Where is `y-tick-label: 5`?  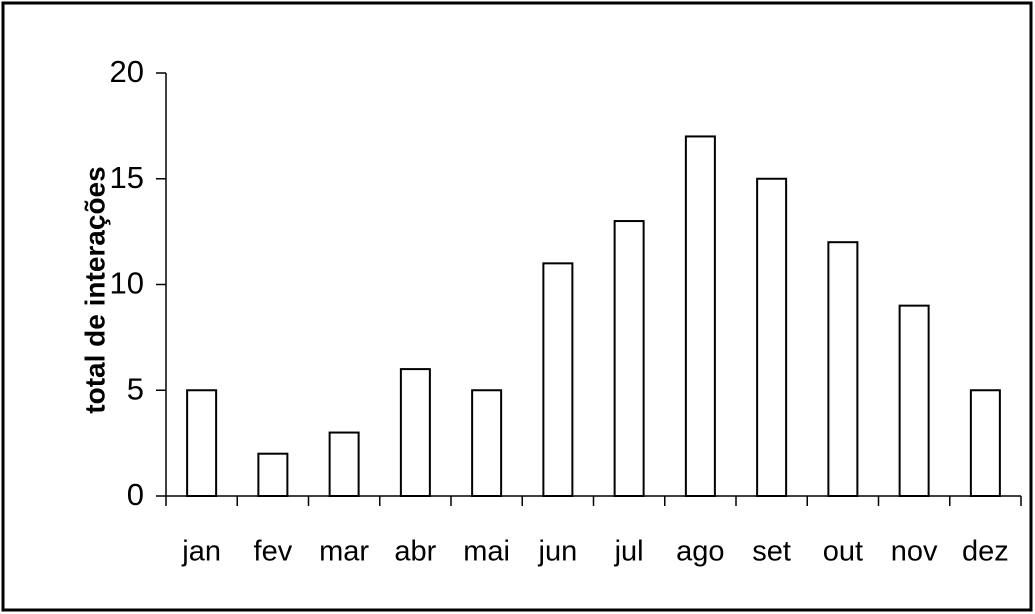 y-tick-label: 5 is located at coordinates (135, 388).